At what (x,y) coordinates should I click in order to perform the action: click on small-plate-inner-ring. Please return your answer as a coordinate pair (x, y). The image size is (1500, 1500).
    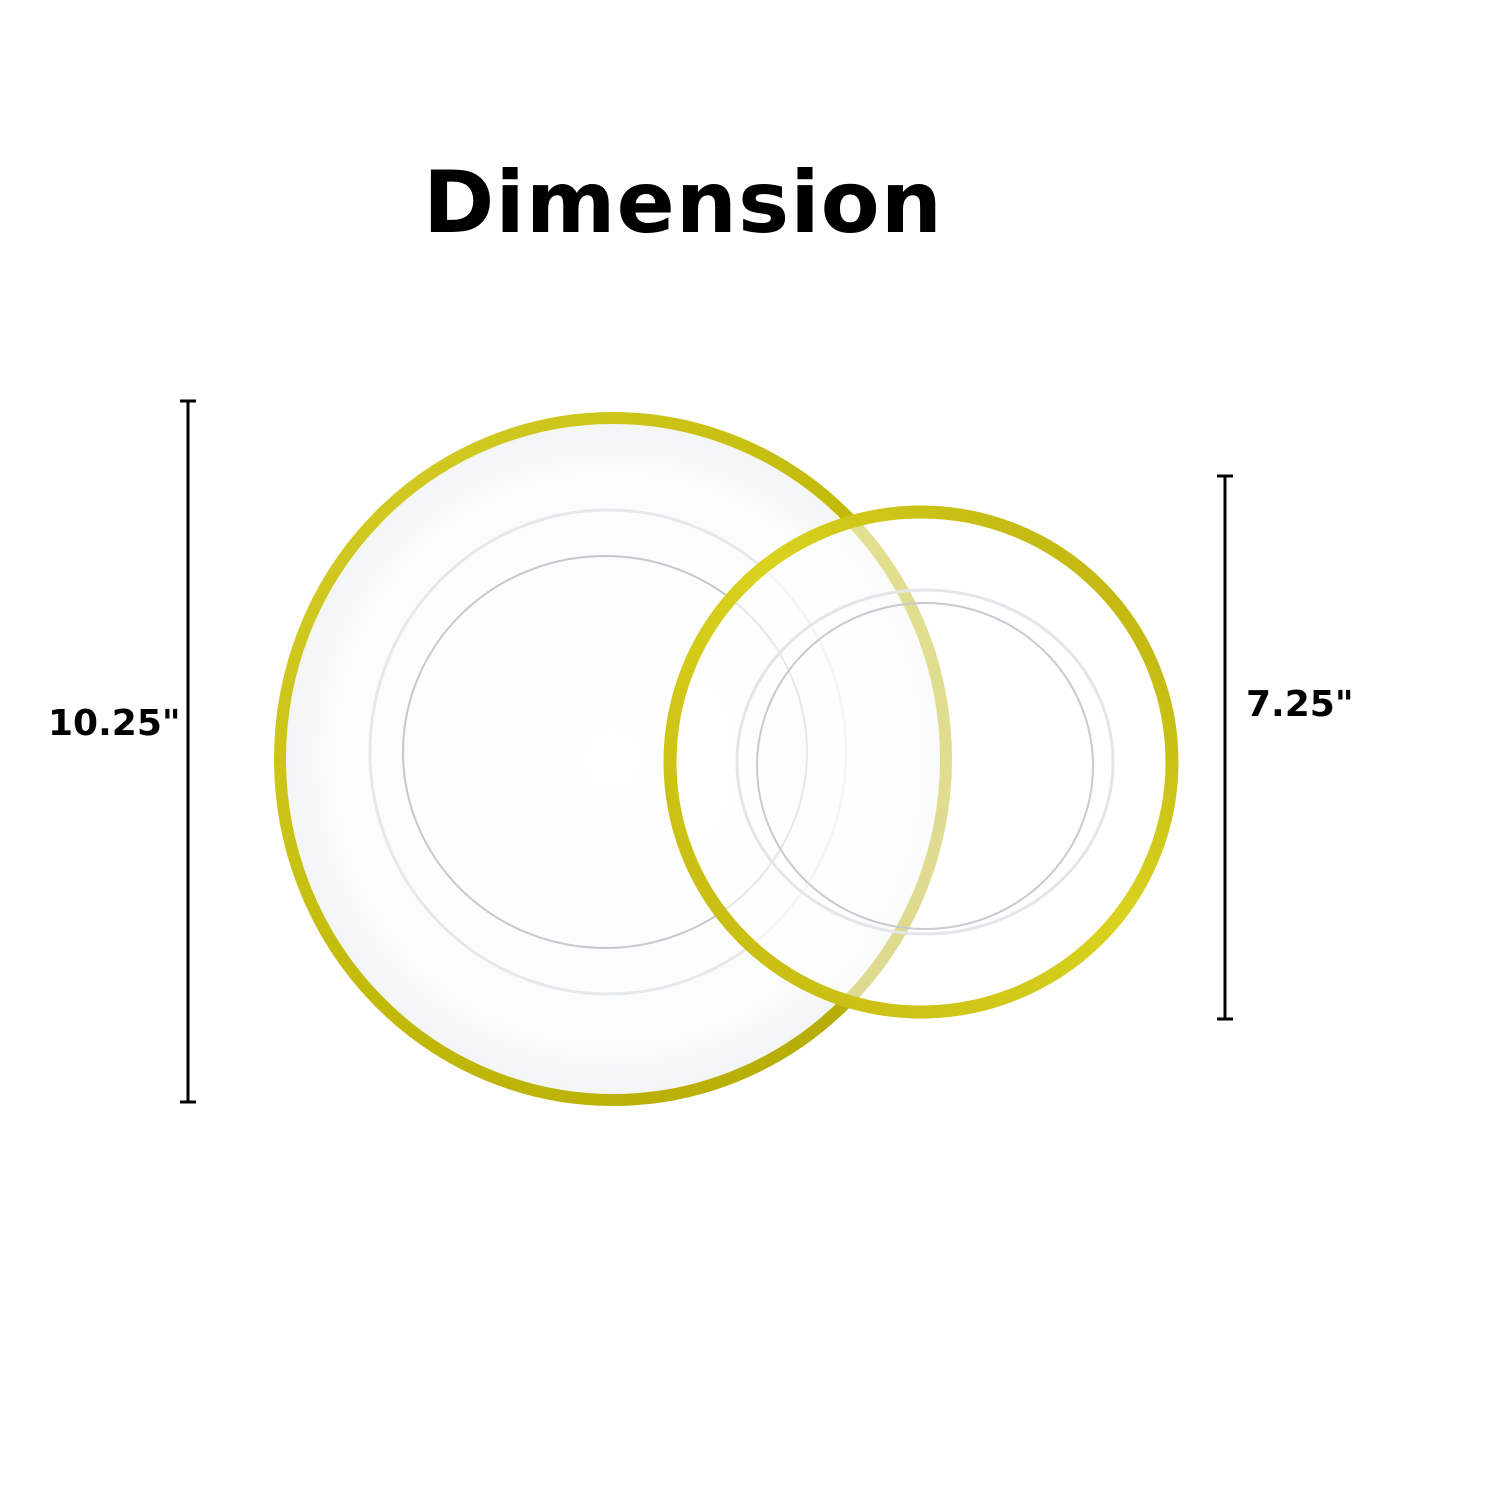
    Looking at the image, I should click on (925, 766).